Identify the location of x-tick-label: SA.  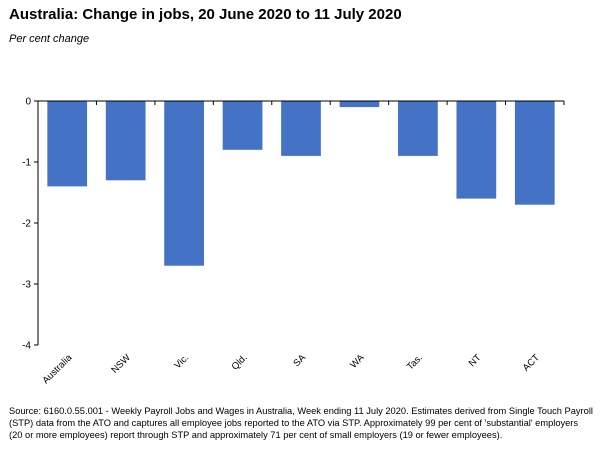
(299, 360).